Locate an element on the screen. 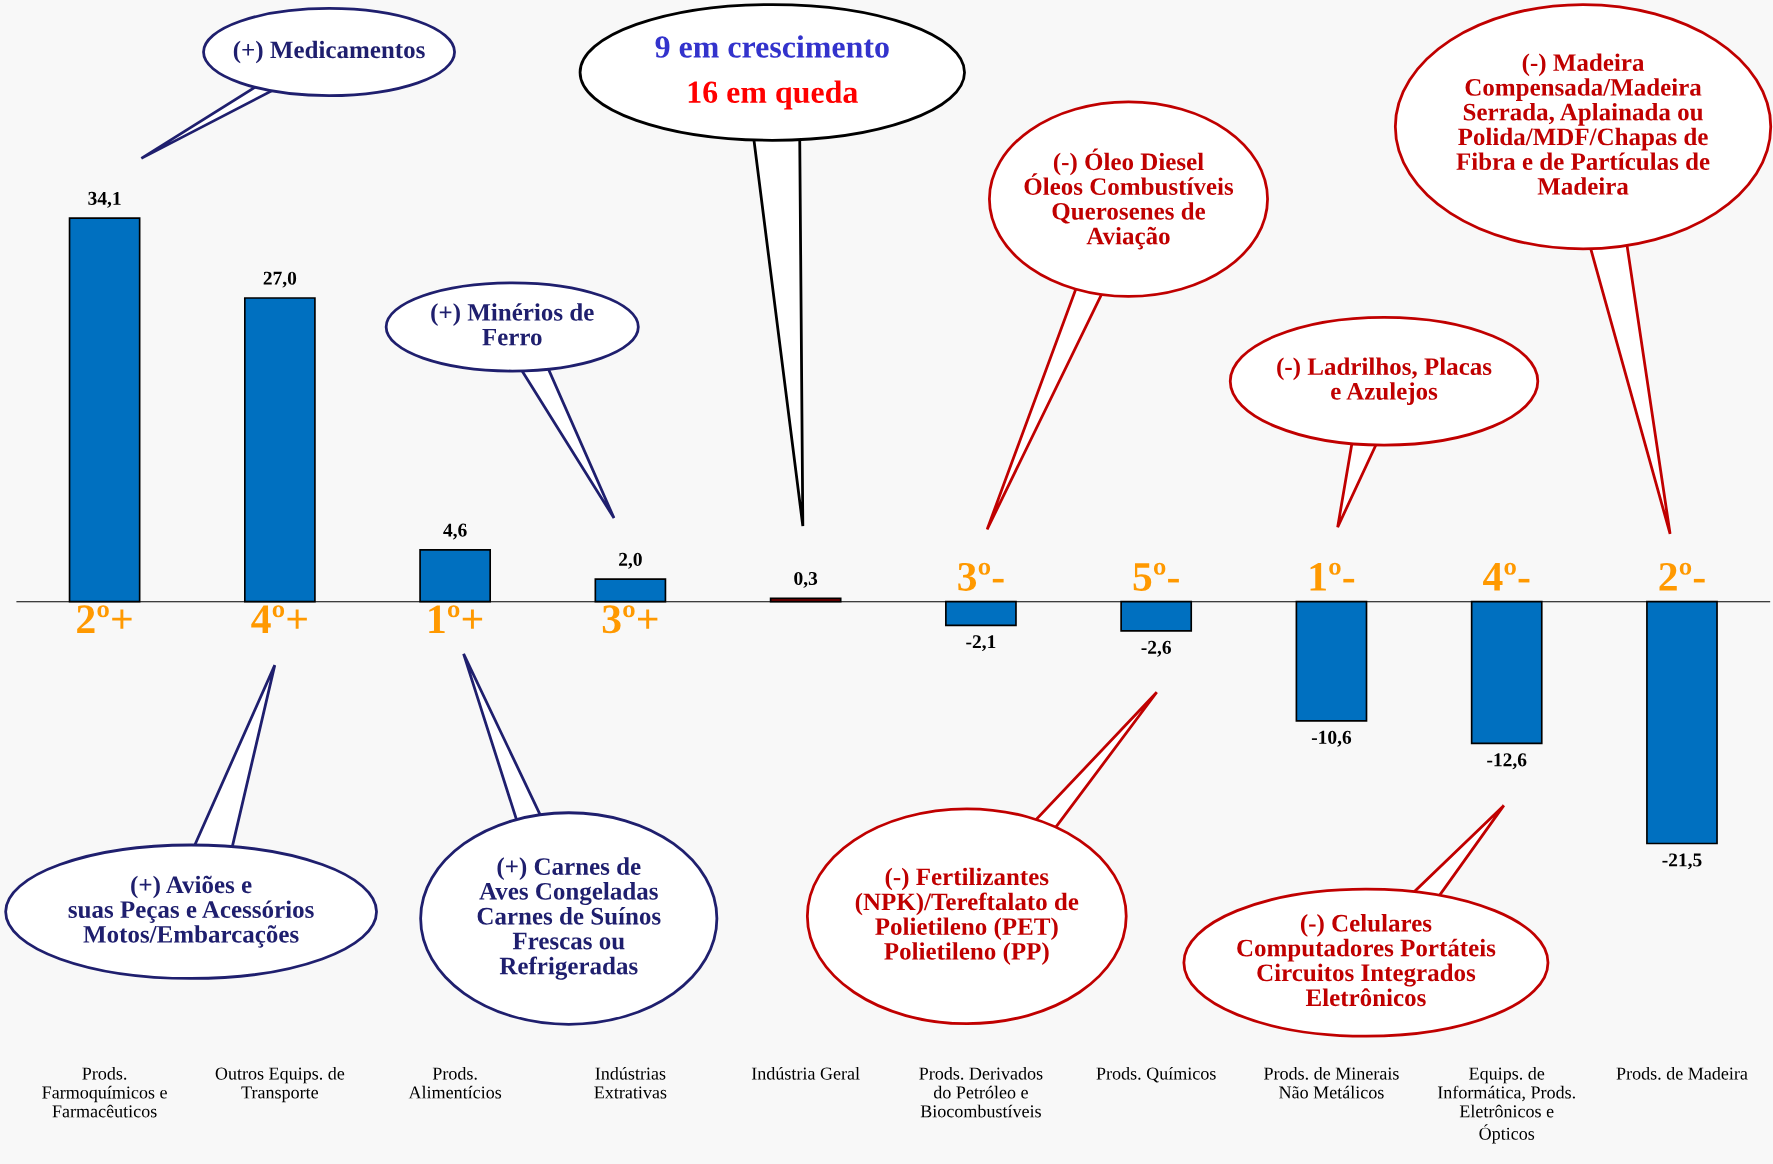  x-tick-label: Prods. Farmoquímicos e Farmacêuticos is located at coordinates (104, 1092).